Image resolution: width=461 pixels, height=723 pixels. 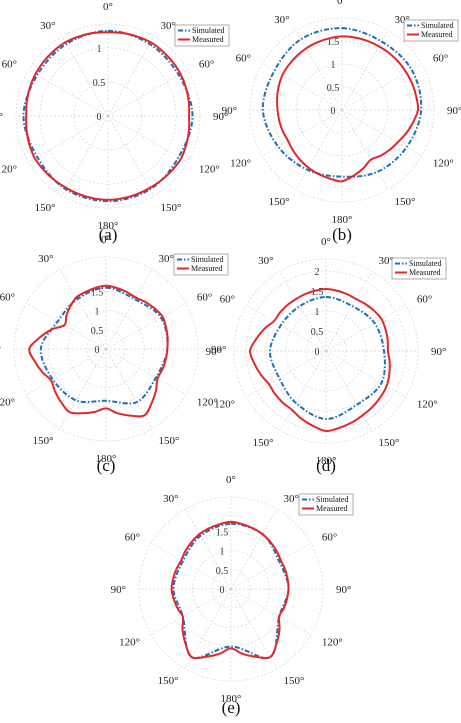 I want to click on outer-ring, so click(x=231, y=589).